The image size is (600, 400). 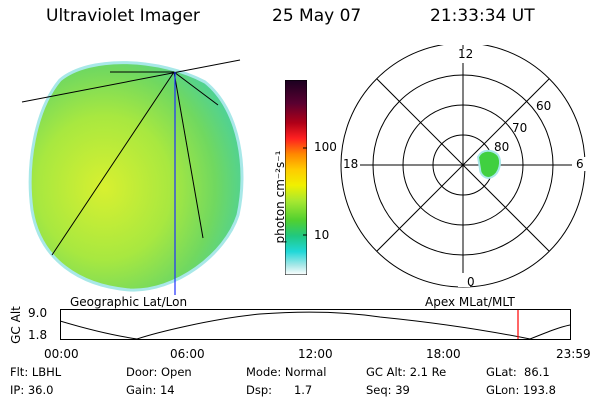 I want to click on aurora-oval-polar, so click(x=488, y=164).